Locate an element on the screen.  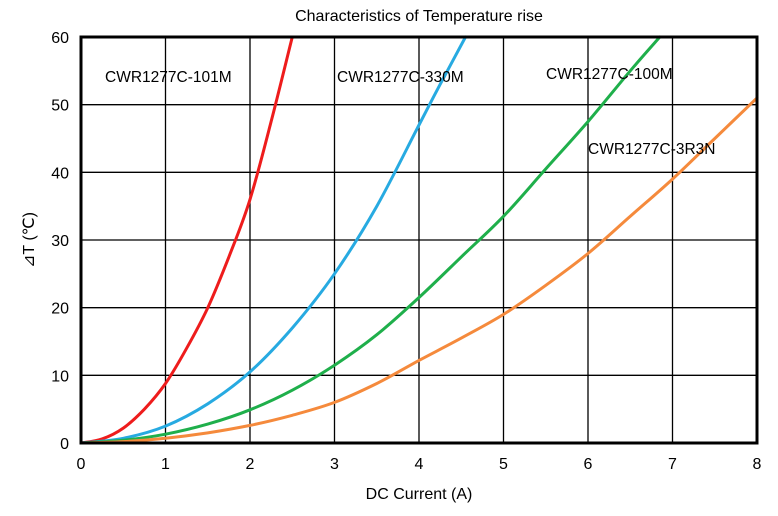
y-tick-label: 20 is located at coordinates (60, 309).